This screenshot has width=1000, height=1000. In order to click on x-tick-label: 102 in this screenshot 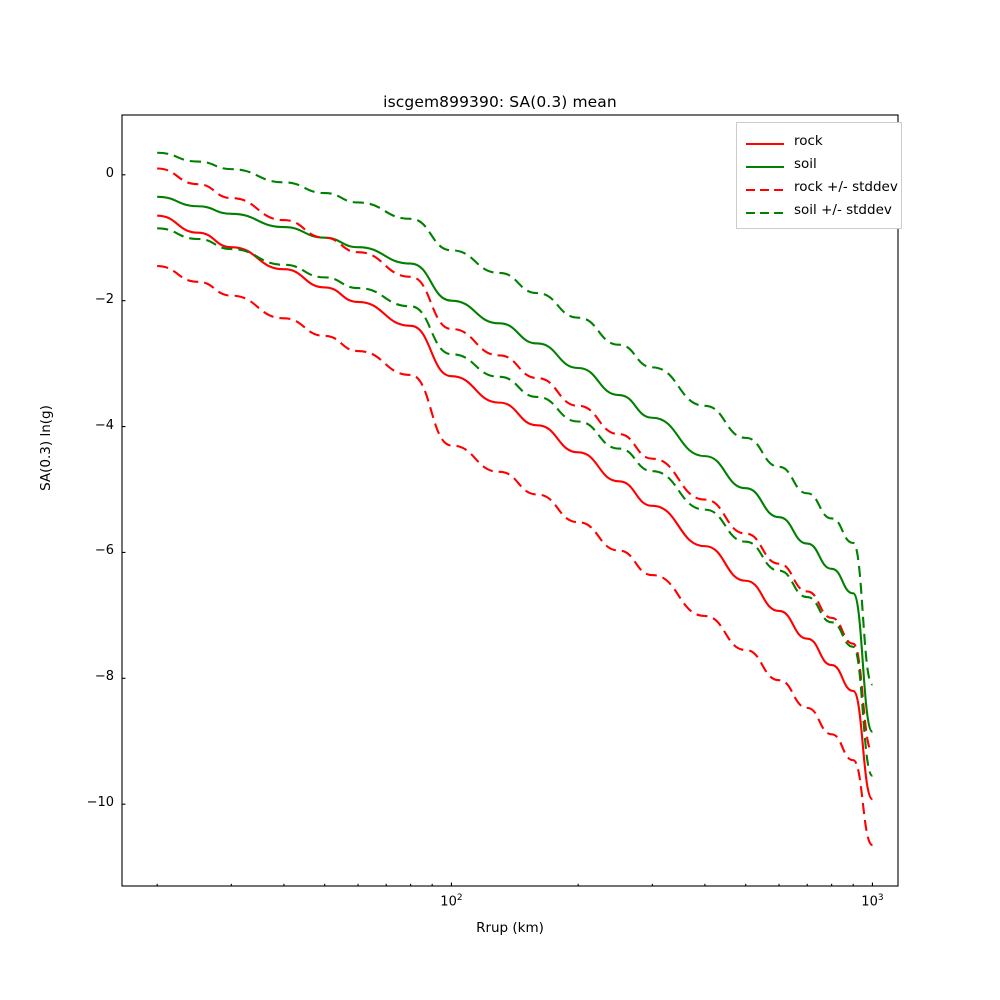, I will do `click(451, 901)`.